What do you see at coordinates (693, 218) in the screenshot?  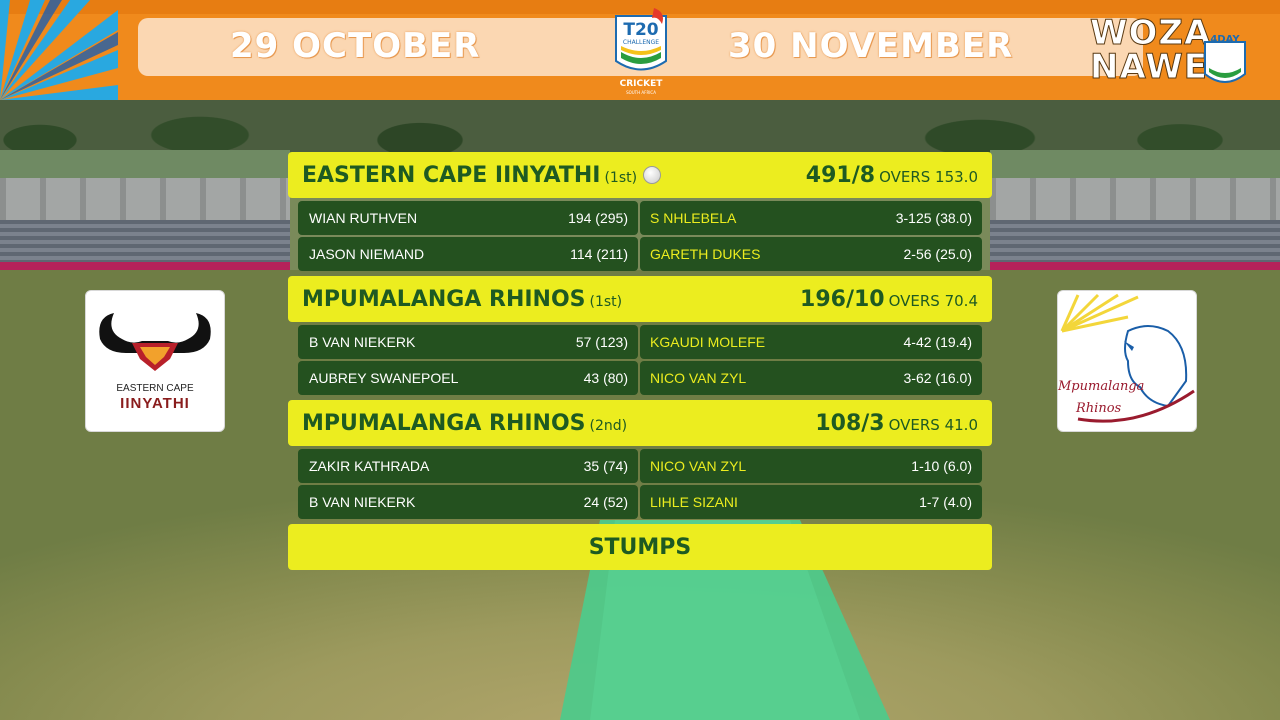 I see `bowler-name: S NHLEBELA` at bounding box center [693, 218].